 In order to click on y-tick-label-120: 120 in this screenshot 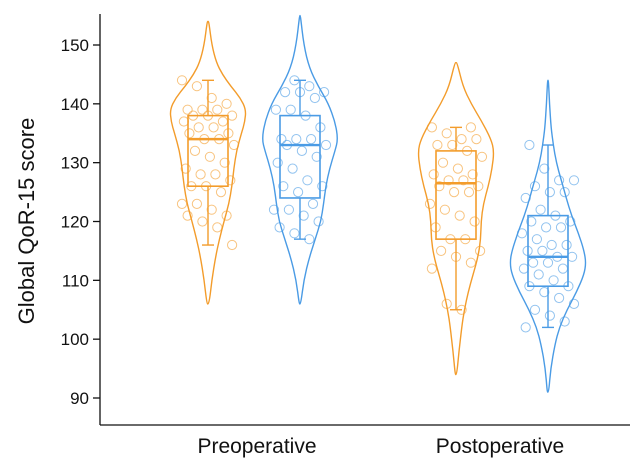, I will do `click(75, 222)`.